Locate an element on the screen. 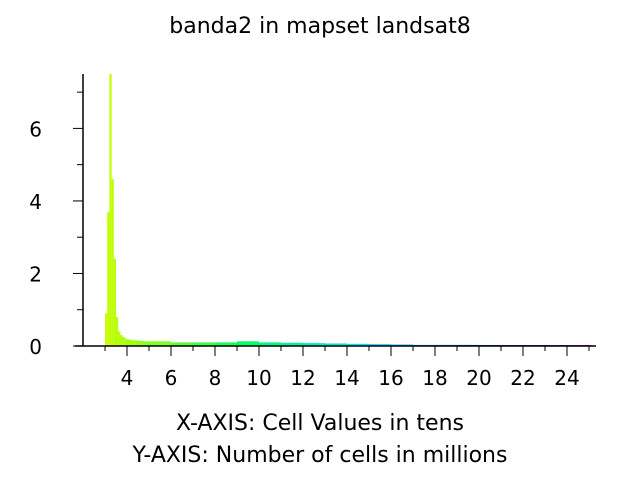  y-axis-ticks: 0 2 4 6 is located at coordinates (56, 225).